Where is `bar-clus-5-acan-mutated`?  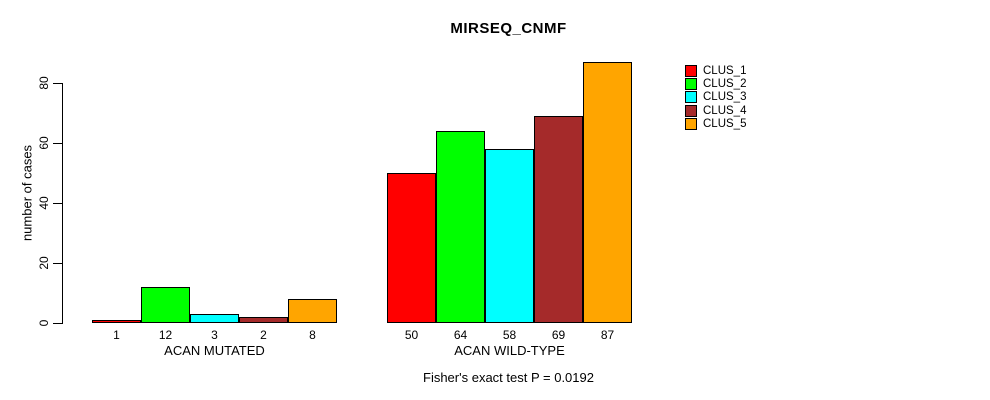
bar-clus-5-acan-mutated is located at coordinates (312, 311).